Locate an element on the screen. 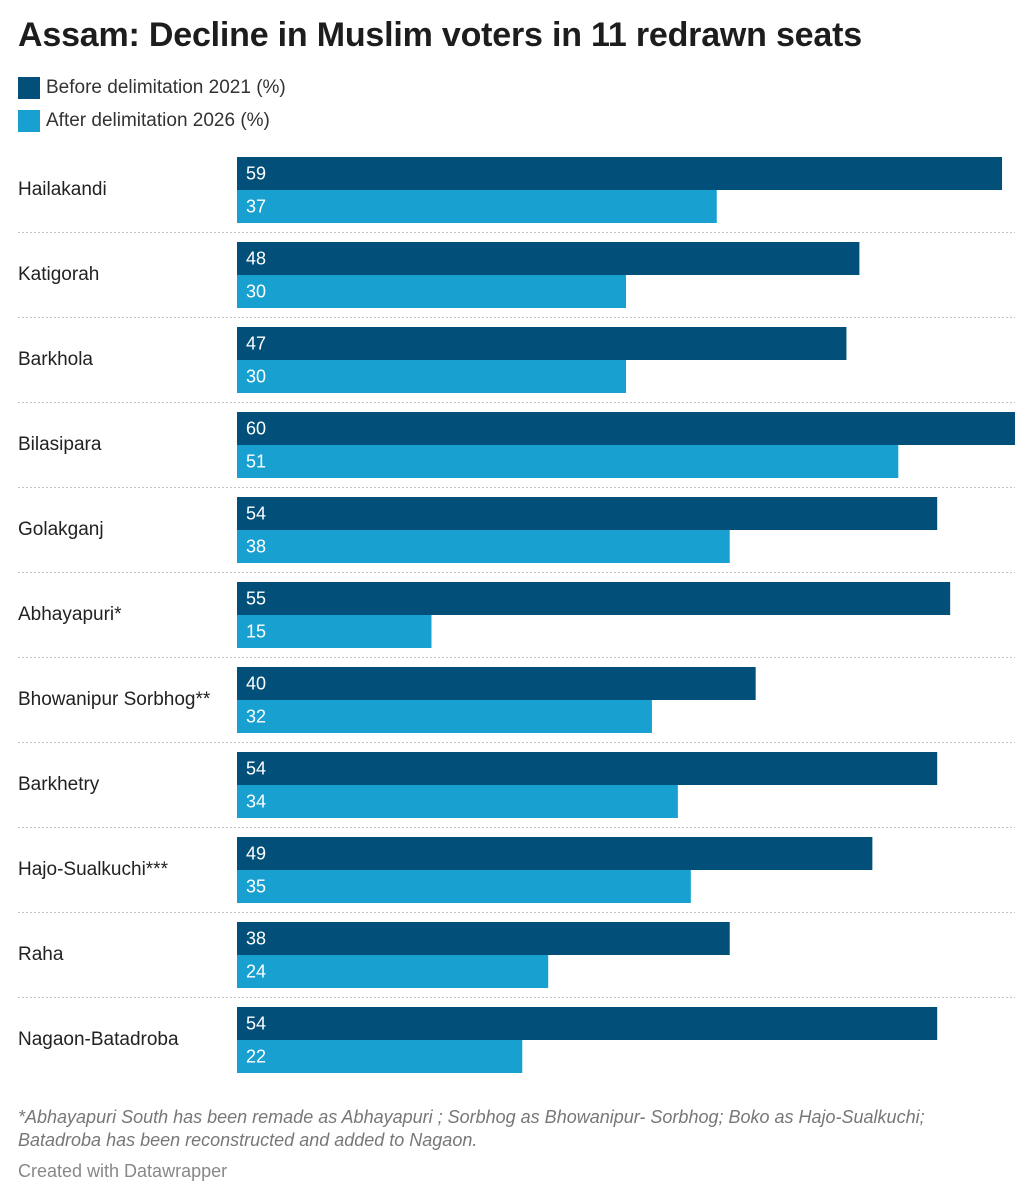 This screenshot has width=1033, height=1200. category-label-bilasipara: Bilasipara is located at coordinates (60, 444).